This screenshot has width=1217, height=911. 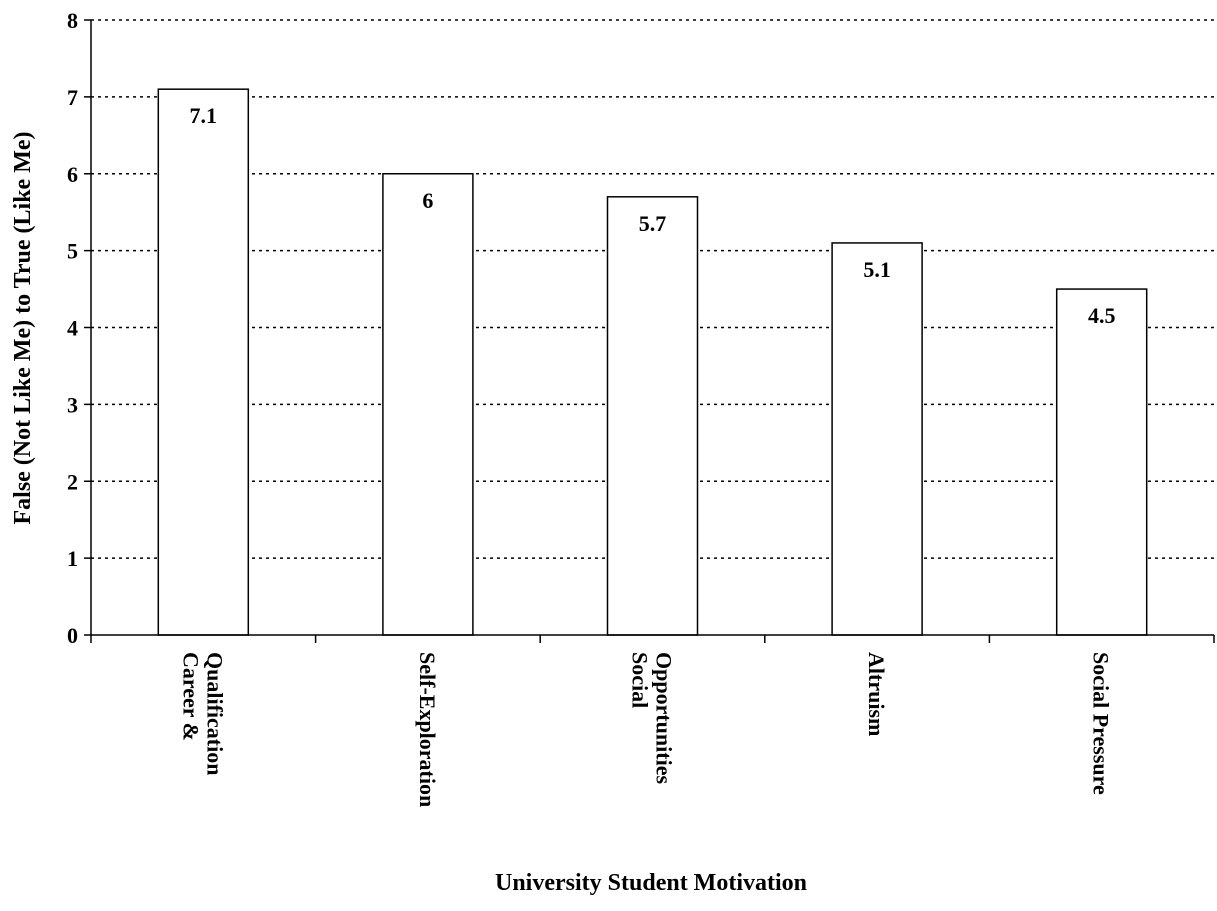 I want to click on y-tick-labels: 0 1 2 3 4 5 6 7 8, so click(x=72, y=328).